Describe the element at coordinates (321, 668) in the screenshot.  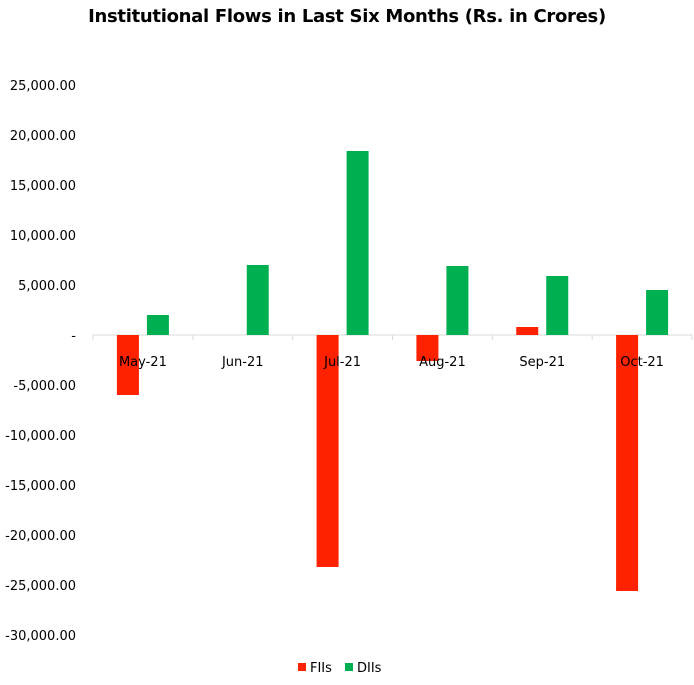
I see `legend-label-fiis: FIIs` at that location.